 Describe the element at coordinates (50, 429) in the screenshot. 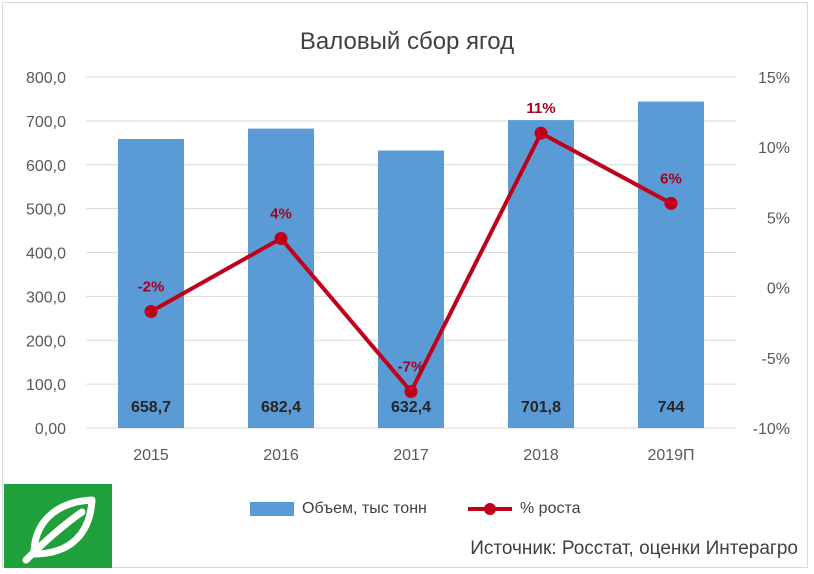

I see `y-left-tick-label: 0,00` at that location.